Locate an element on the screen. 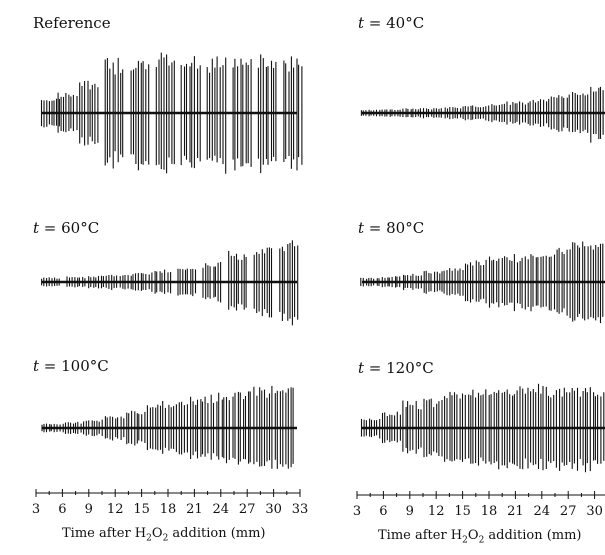 Image resolution: width=605 pixels, height=555 pixels. panel-title-80c: t = 80°C is located at coordinates (391, 228).